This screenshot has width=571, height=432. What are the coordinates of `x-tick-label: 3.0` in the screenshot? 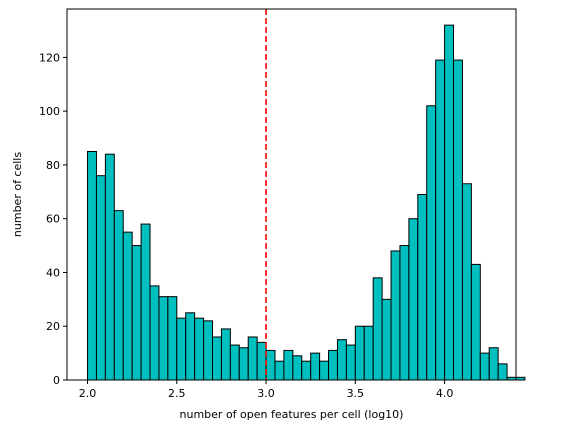 It's located at (266, 393).